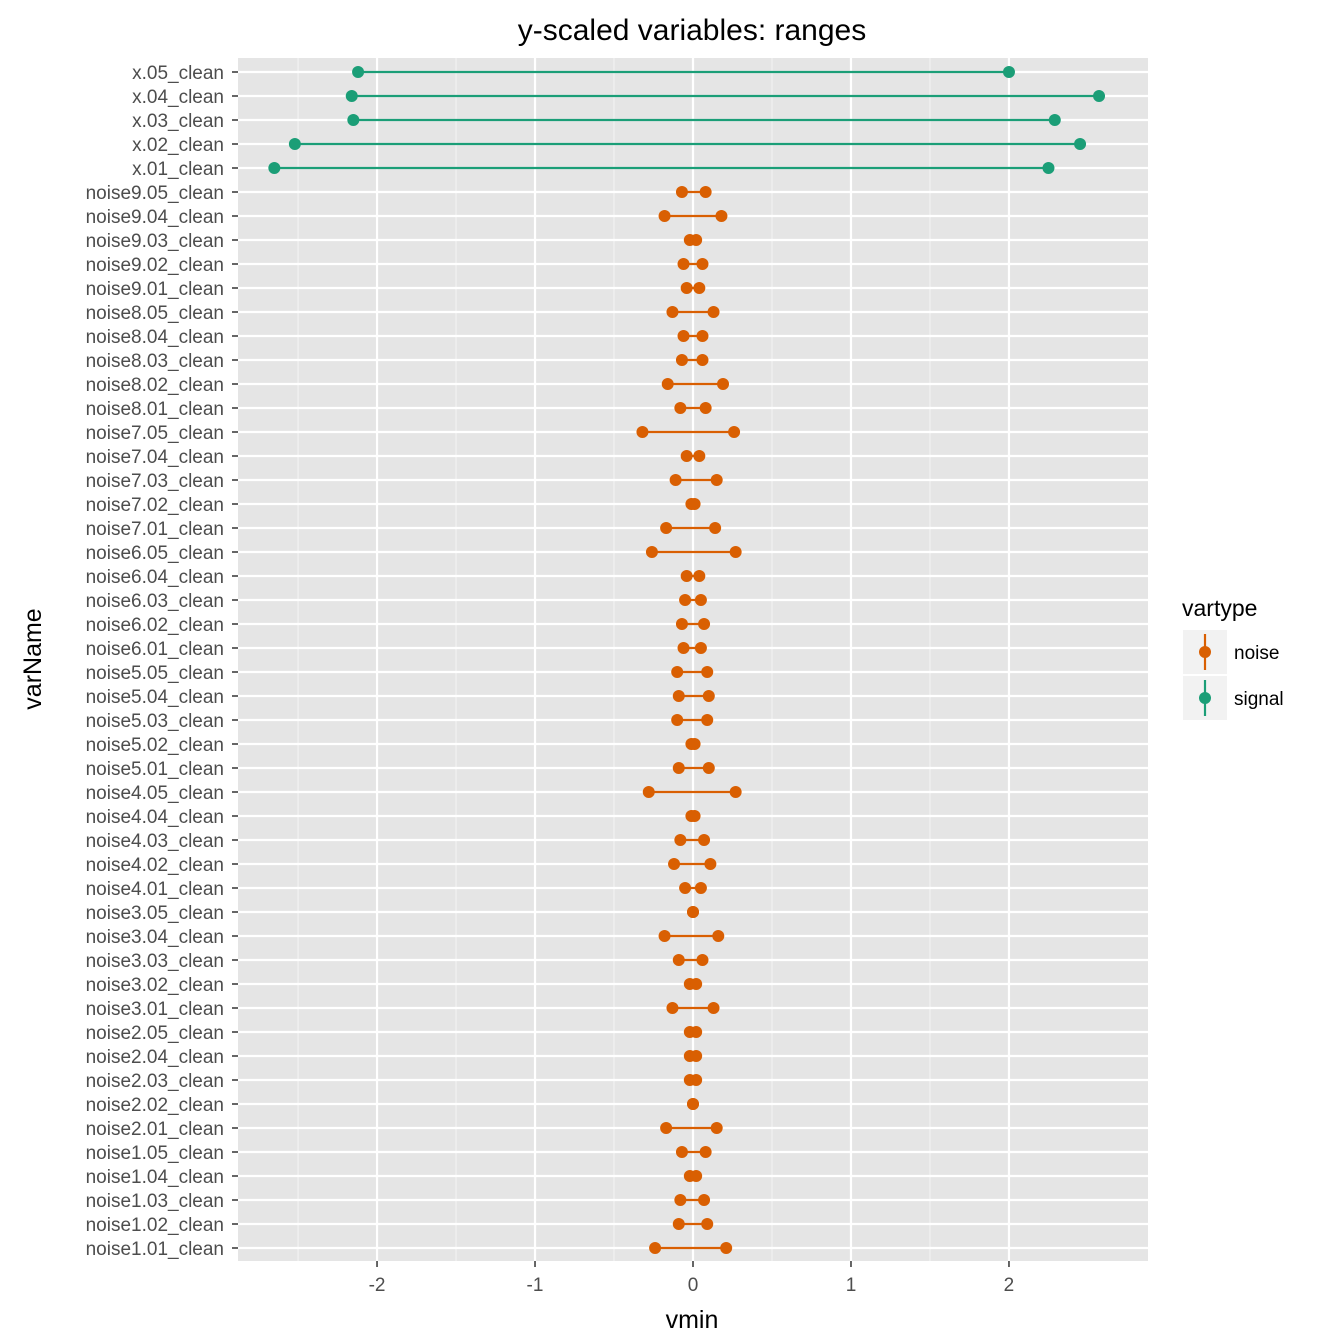 The height and width of the screenshot is (1344, 1344). What do you see at coordinates (155, 433) in the screenshot?
I see `y-tick-label: noise7.05_clean` at bounding box center [155, 433].